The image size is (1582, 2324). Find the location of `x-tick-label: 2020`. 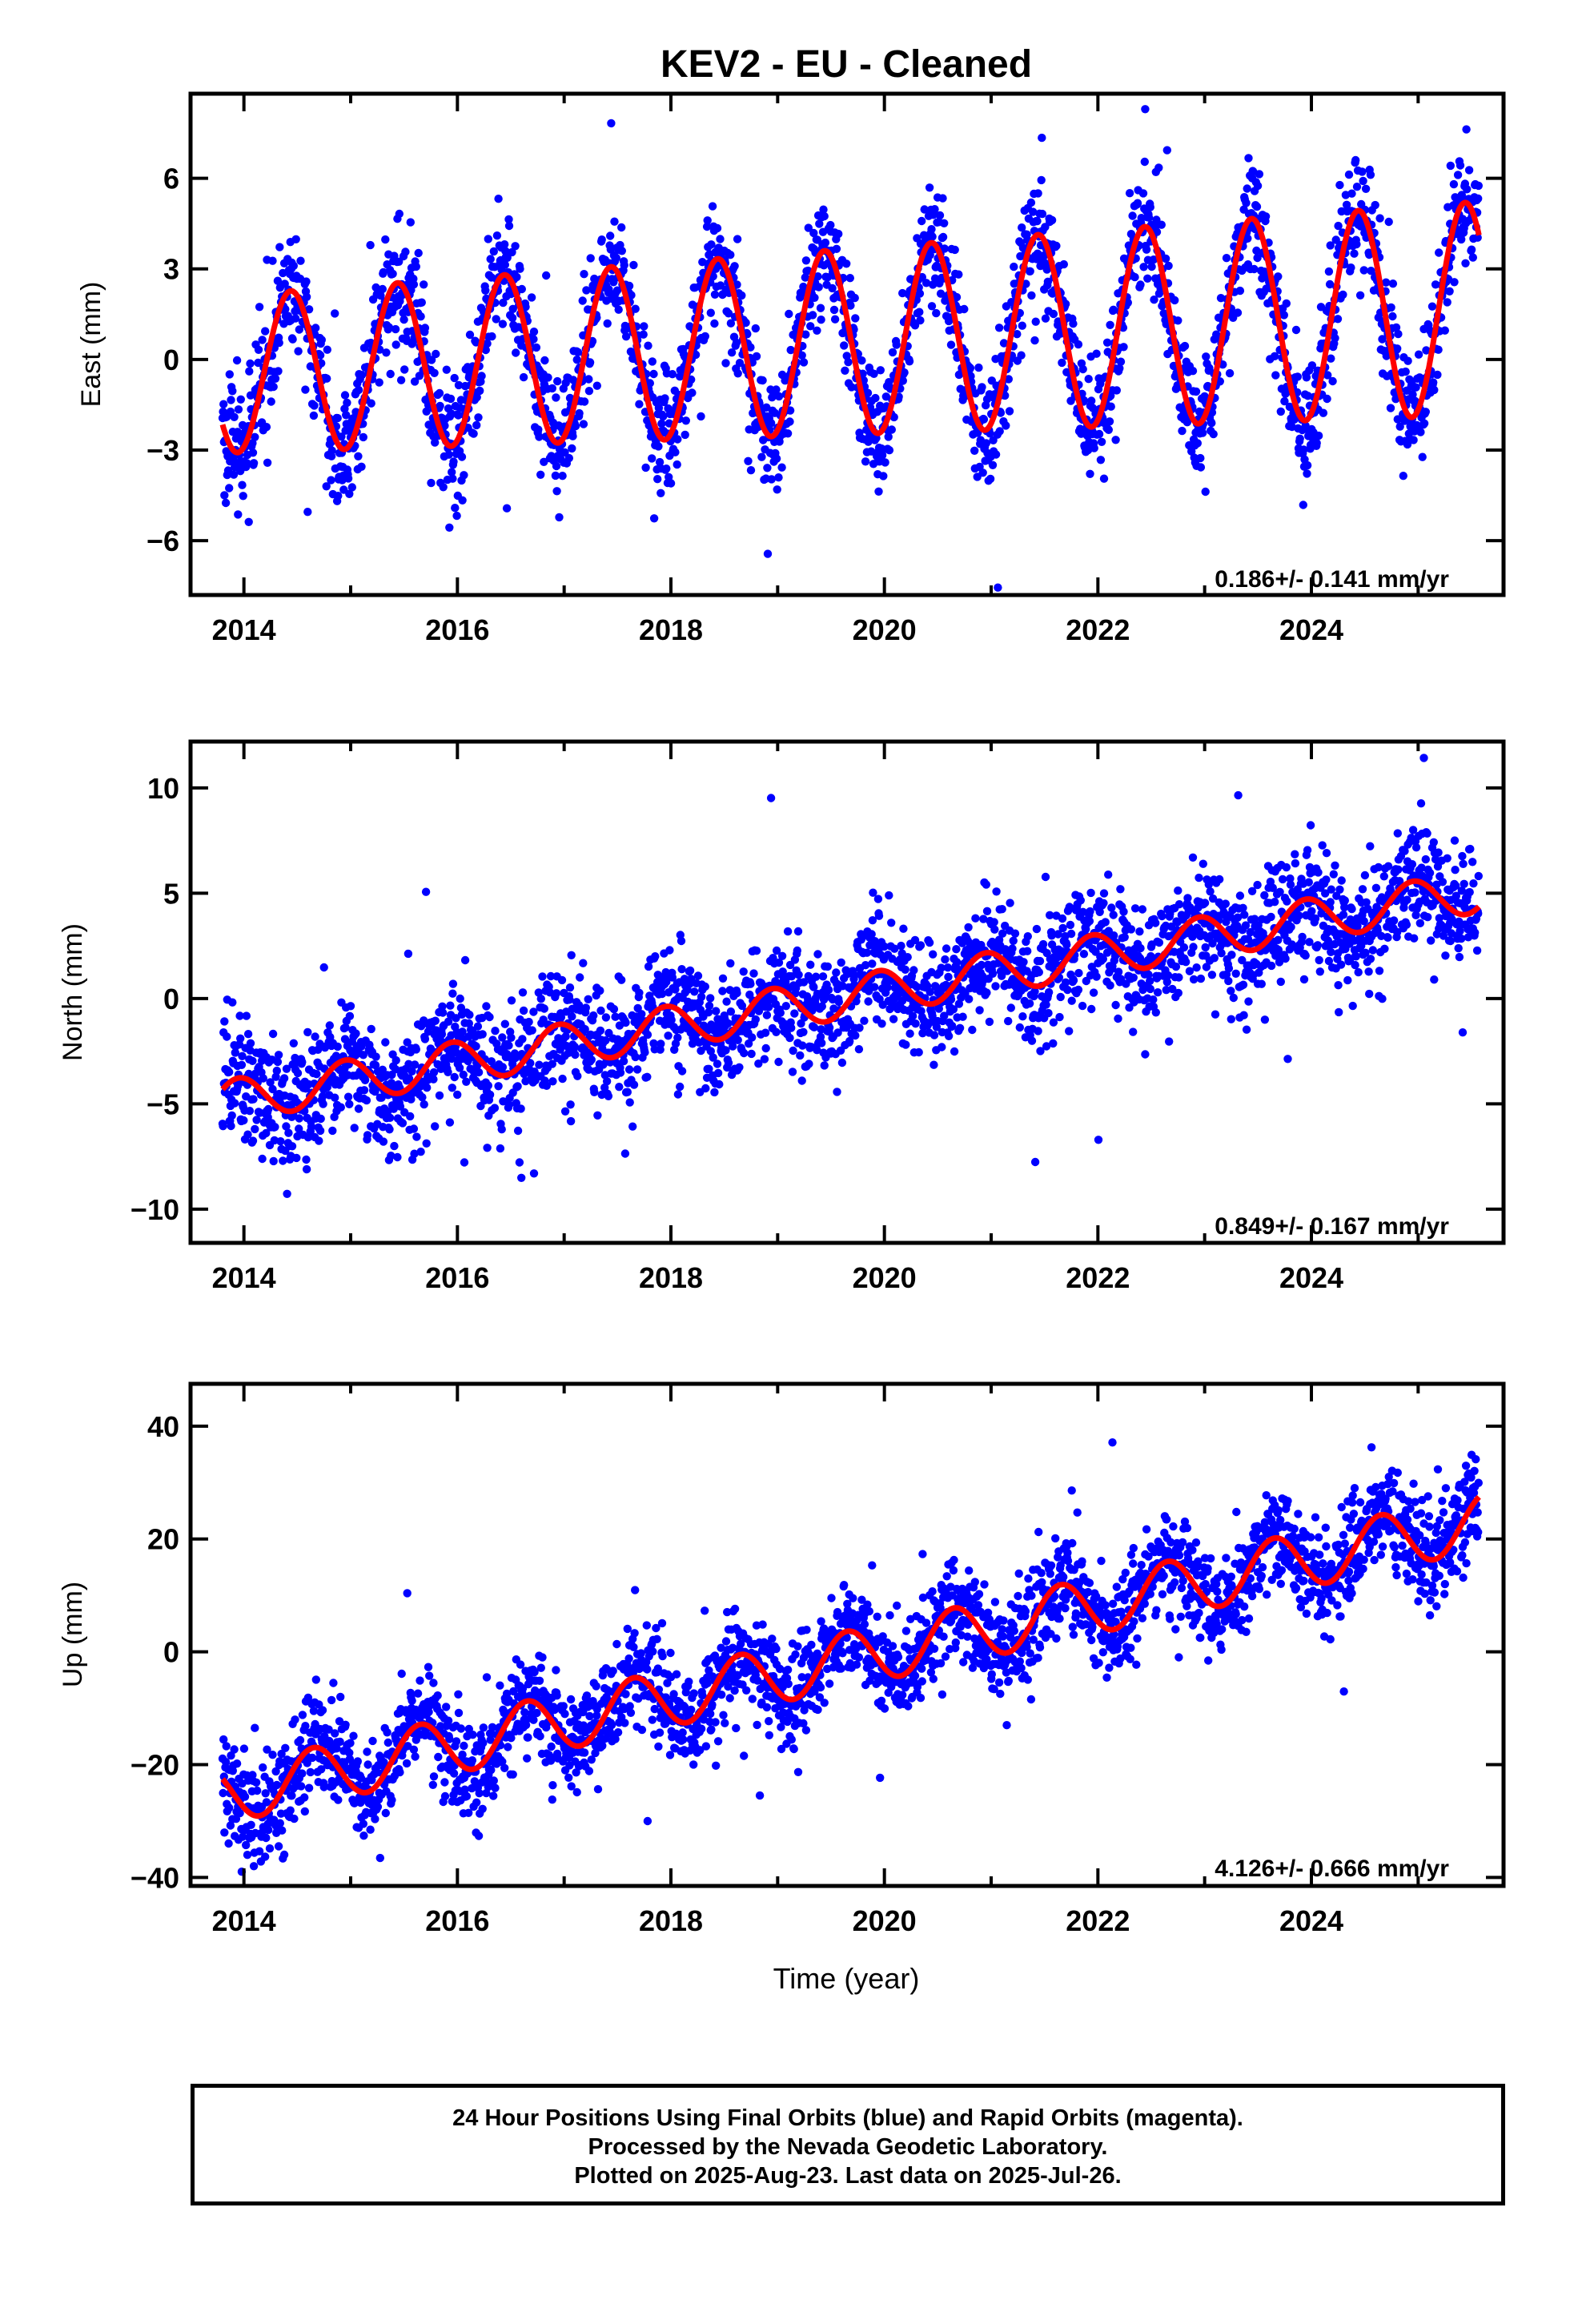

x-tick-label: 2020 is located at coordinates (885, 629).